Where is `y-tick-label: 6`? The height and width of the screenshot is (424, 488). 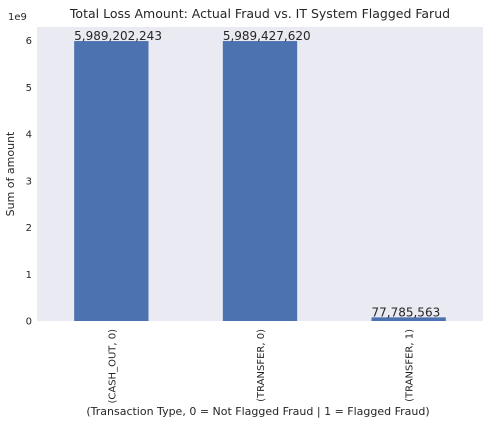
y-tick-label: 6 is located at coordinates (29, 41).